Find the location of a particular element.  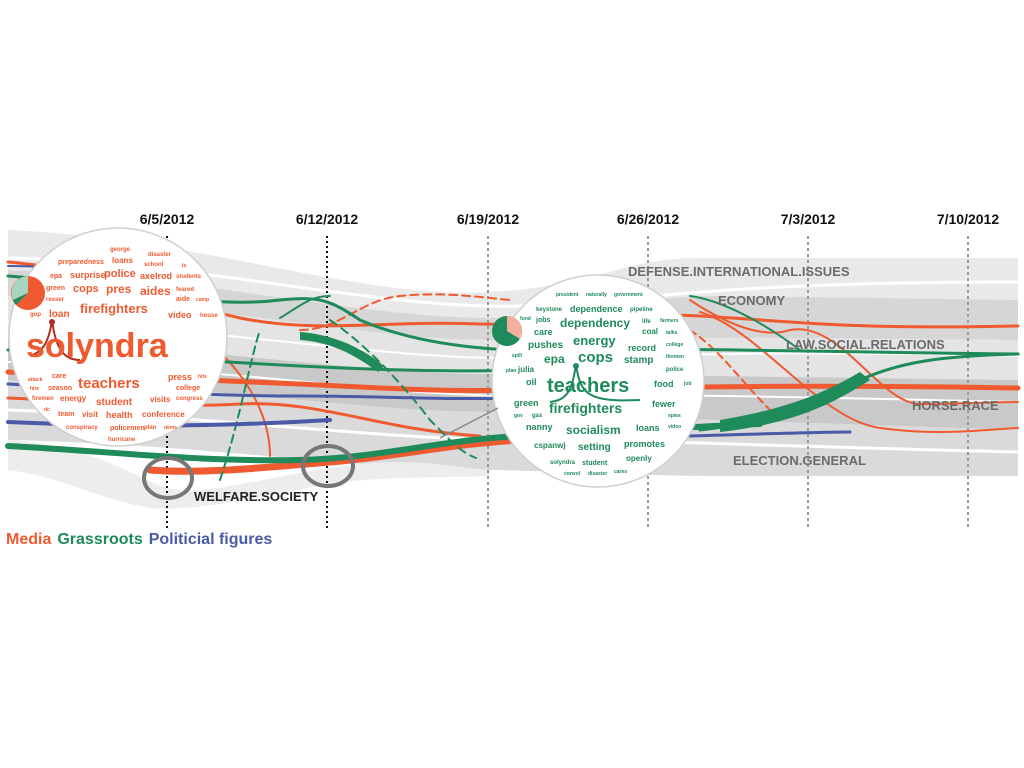

cloud-word: jobs is located at coordinates (542, 320).